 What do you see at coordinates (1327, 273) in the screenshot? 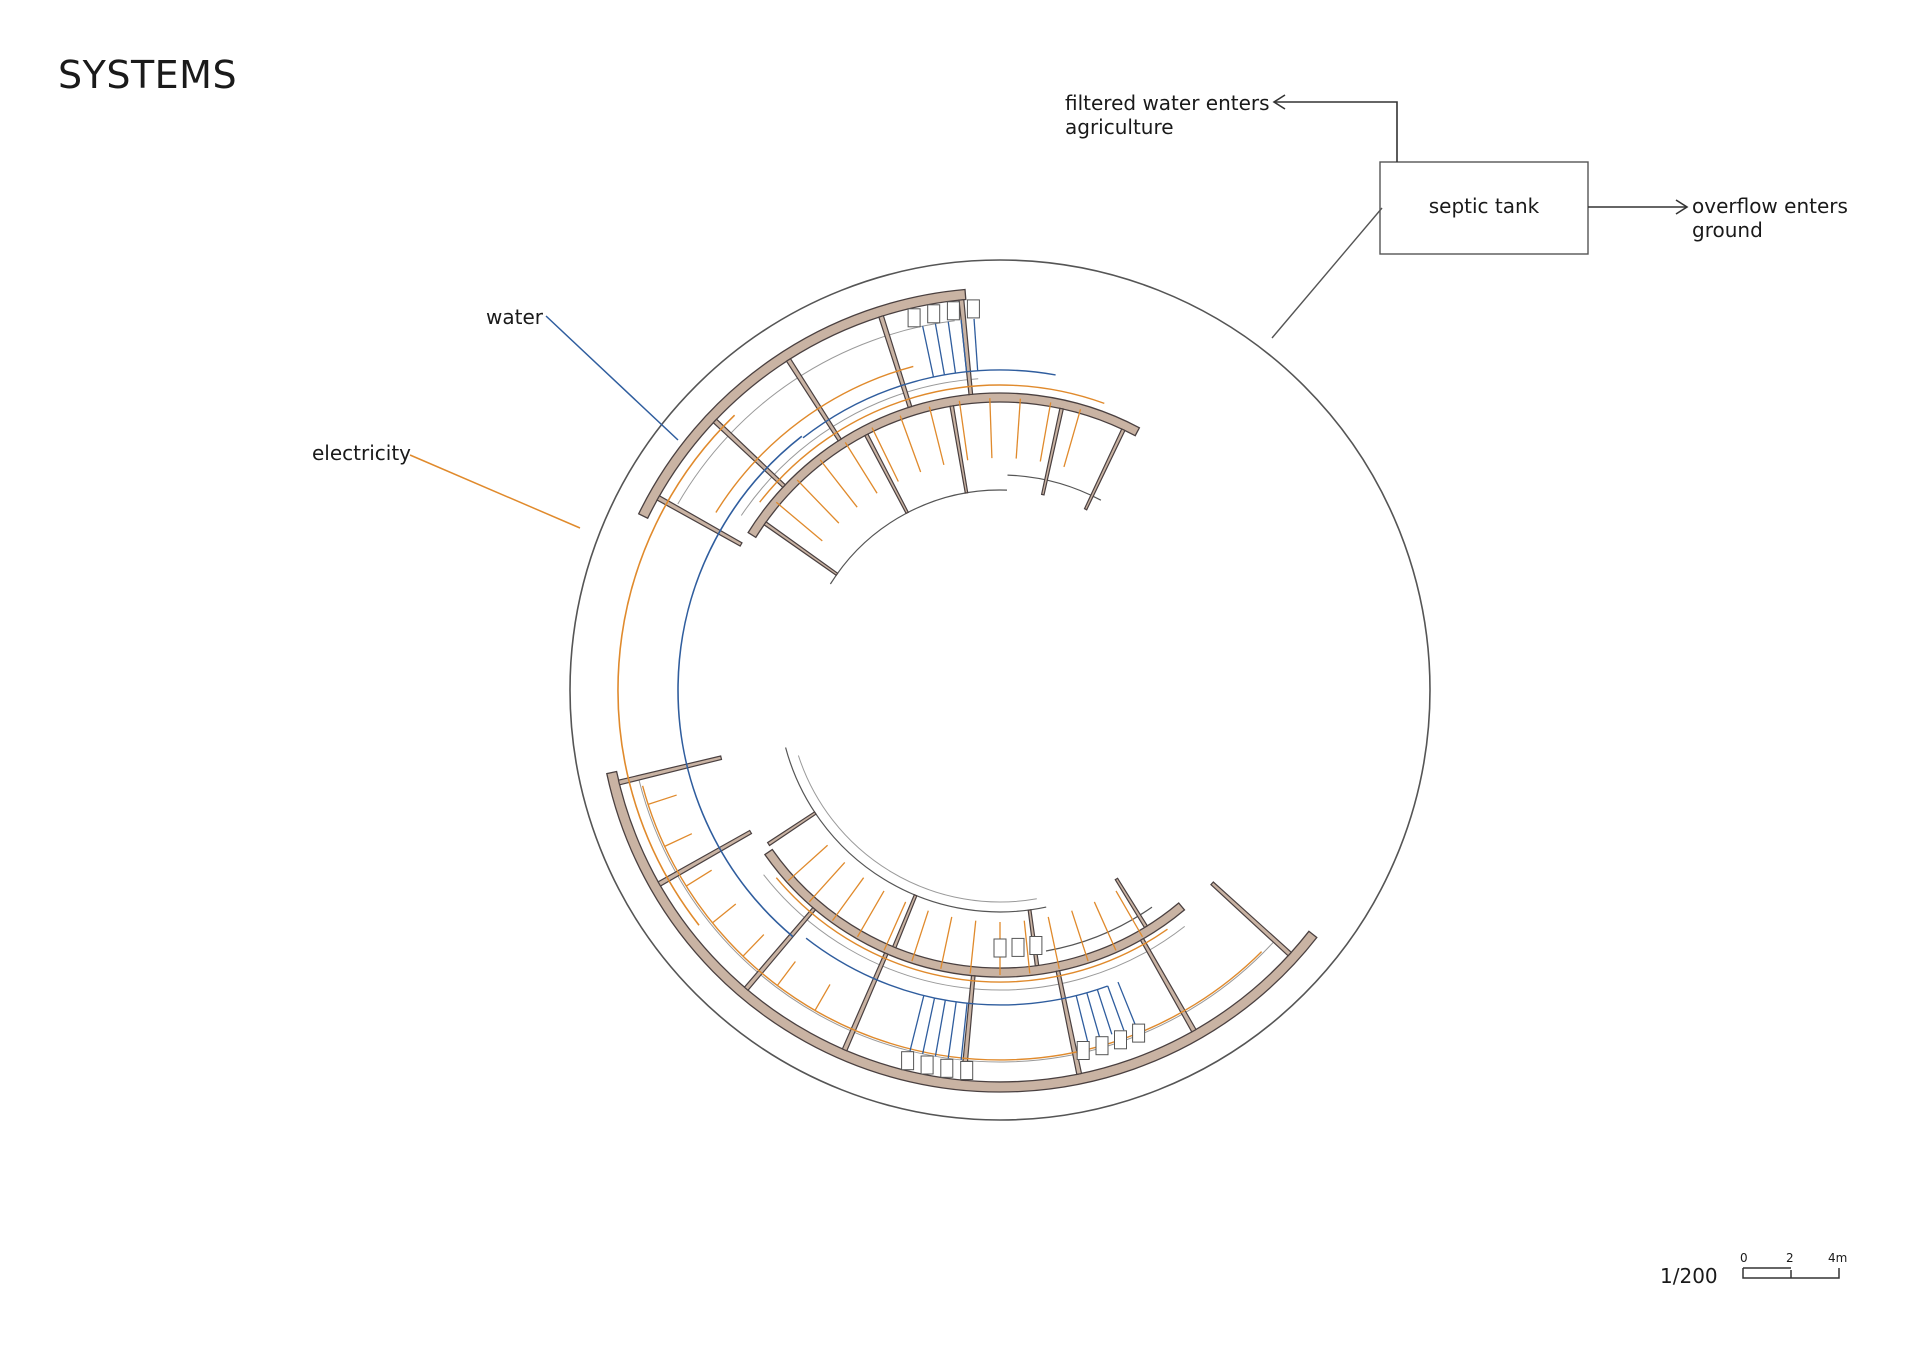
I see `septic-connection-line` at bounding box center [1327, 273].